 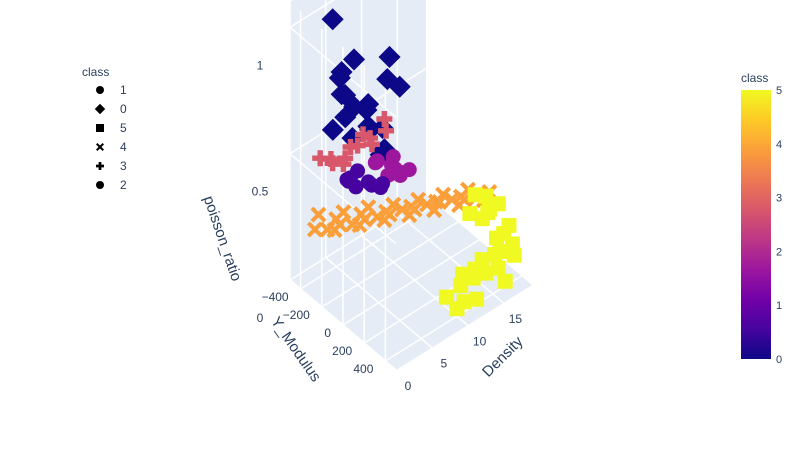 What do you see at coordinates (756, 224) in the screenshot?
I see `colorbar-gradient` at bounding box center [756, 224].